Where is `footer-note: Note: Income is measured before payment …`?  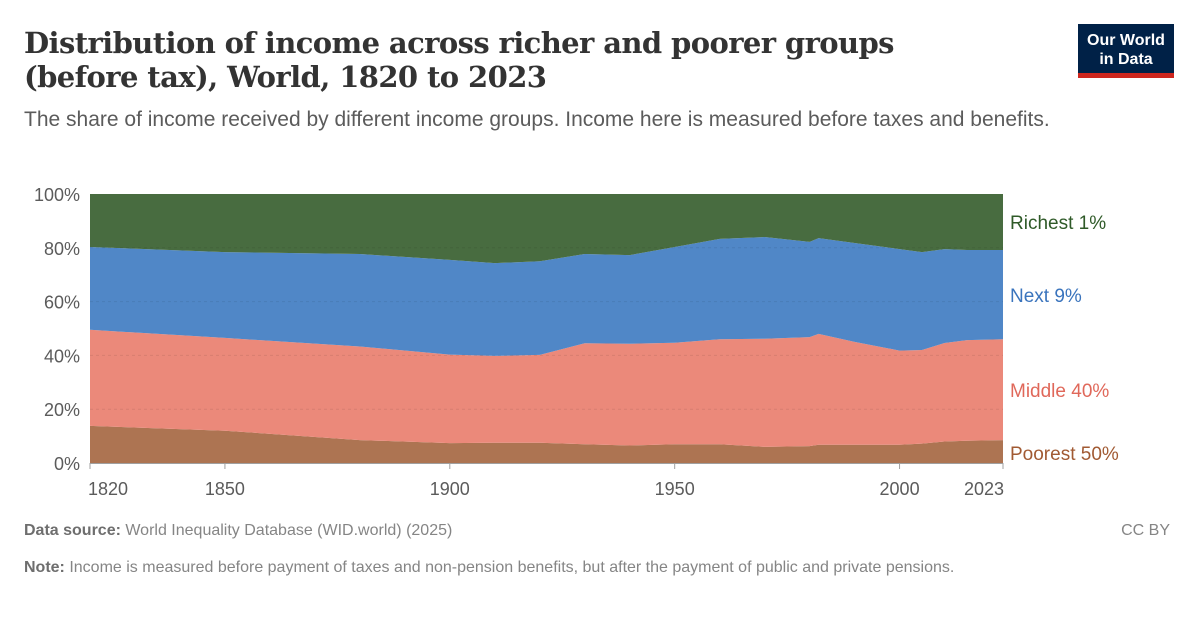
footer-note: Note: Income is measured before payment … is located at coordinates (594, 568).